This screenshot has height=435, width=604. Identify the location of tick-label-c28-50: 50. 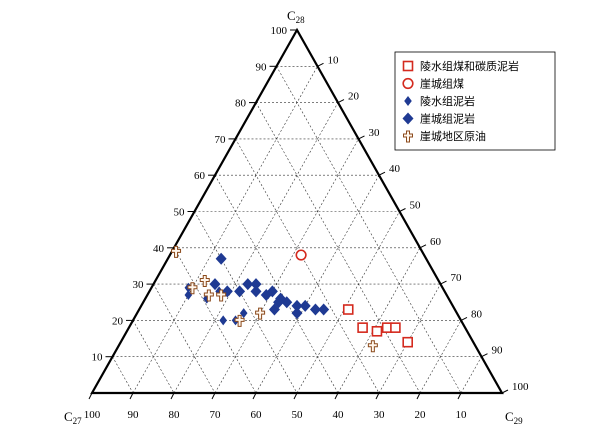
(180, 213).